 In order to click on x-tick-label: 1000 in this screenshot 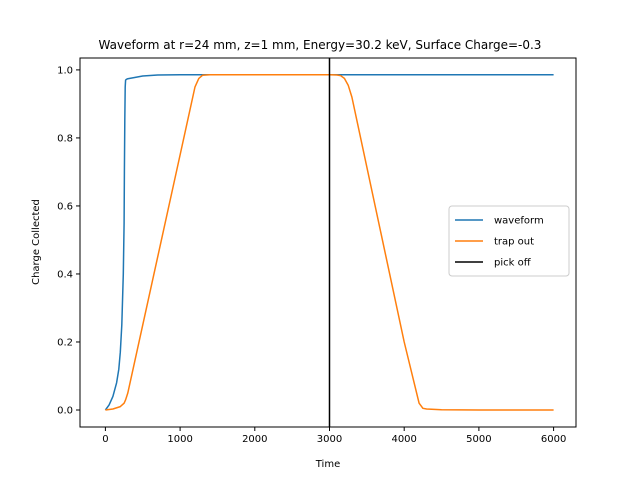, I will do `click(179, 439)`.